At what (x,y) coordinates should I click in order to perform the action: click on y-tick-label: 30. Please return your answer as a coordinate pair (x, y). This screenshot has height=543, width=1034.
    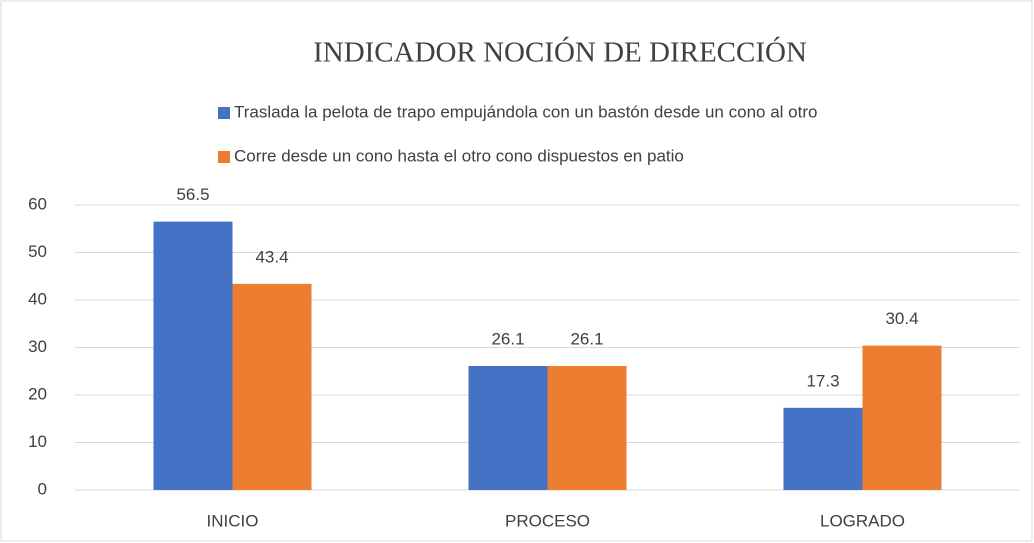
    Looking at the image, I should click on (37, 346).